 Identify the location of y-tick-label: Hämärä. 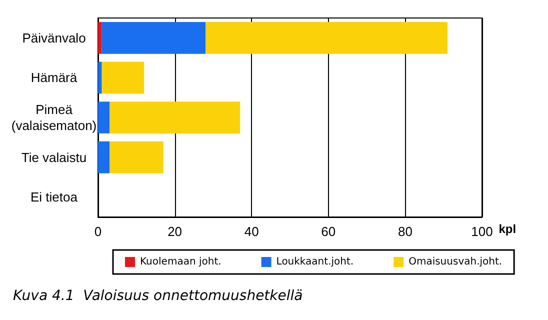
(54, 78).